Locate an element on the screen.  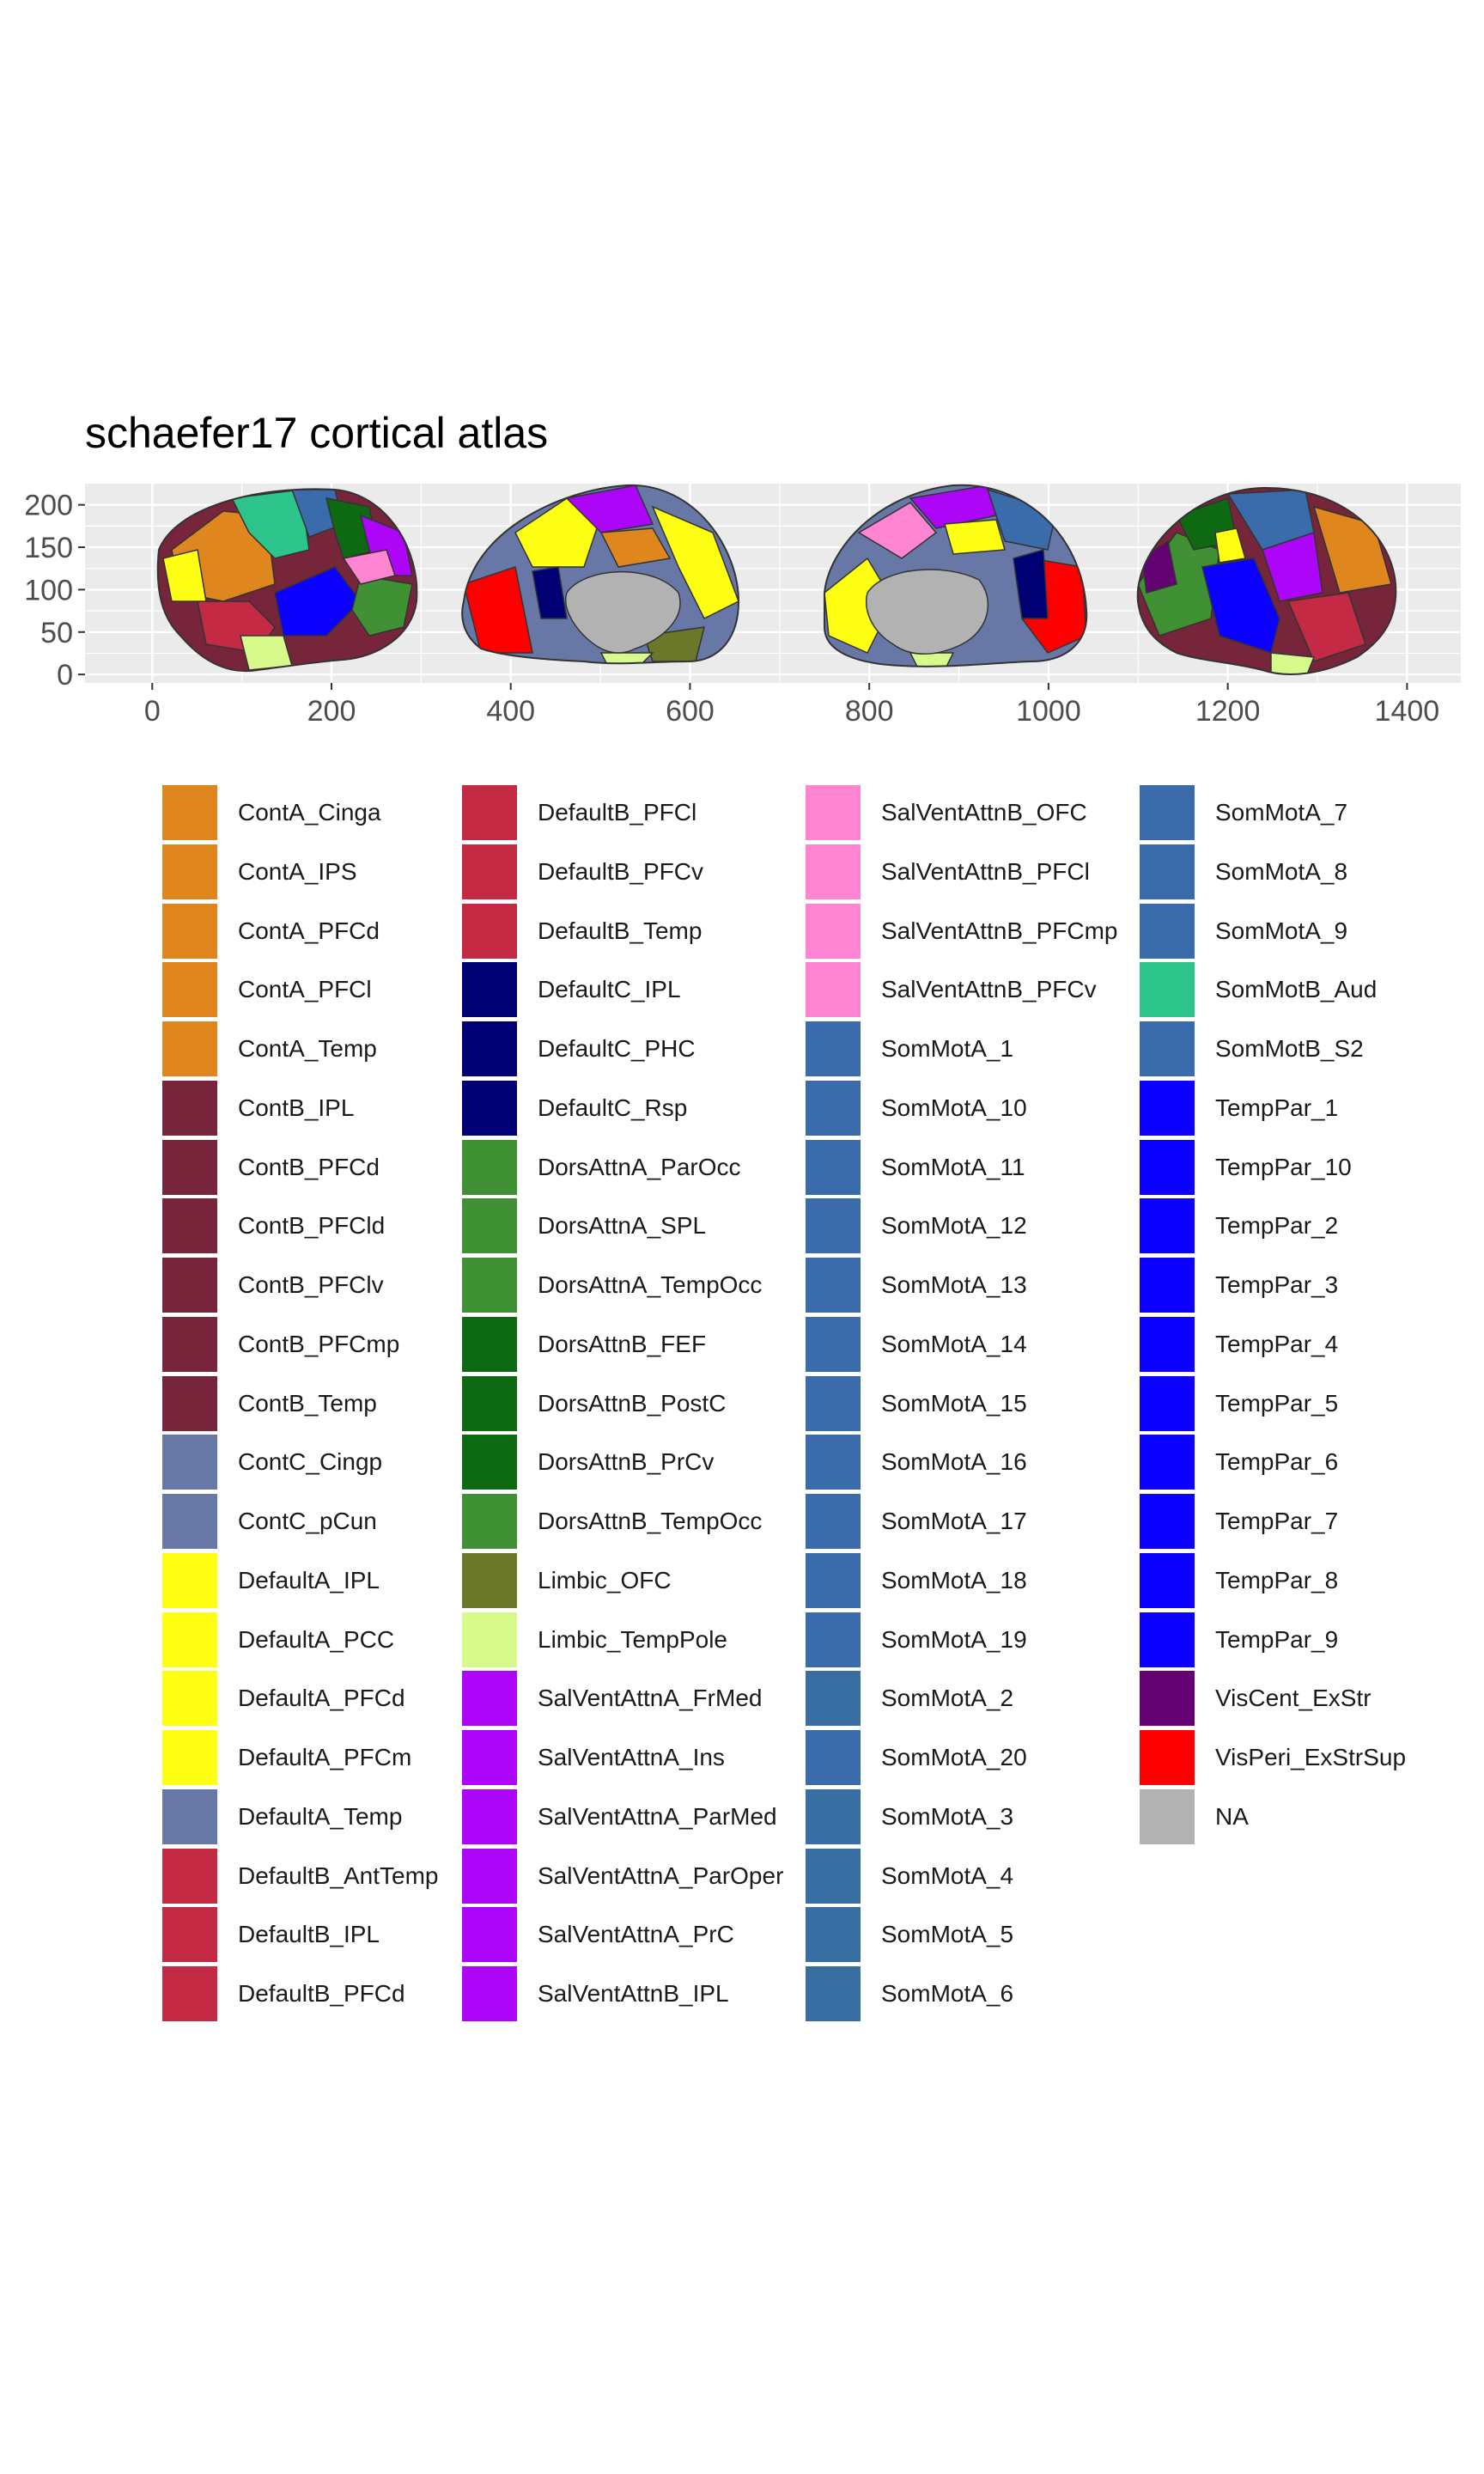
legend-label: DorsAttnA_TempOcc is located at coordinates (651, 1284).